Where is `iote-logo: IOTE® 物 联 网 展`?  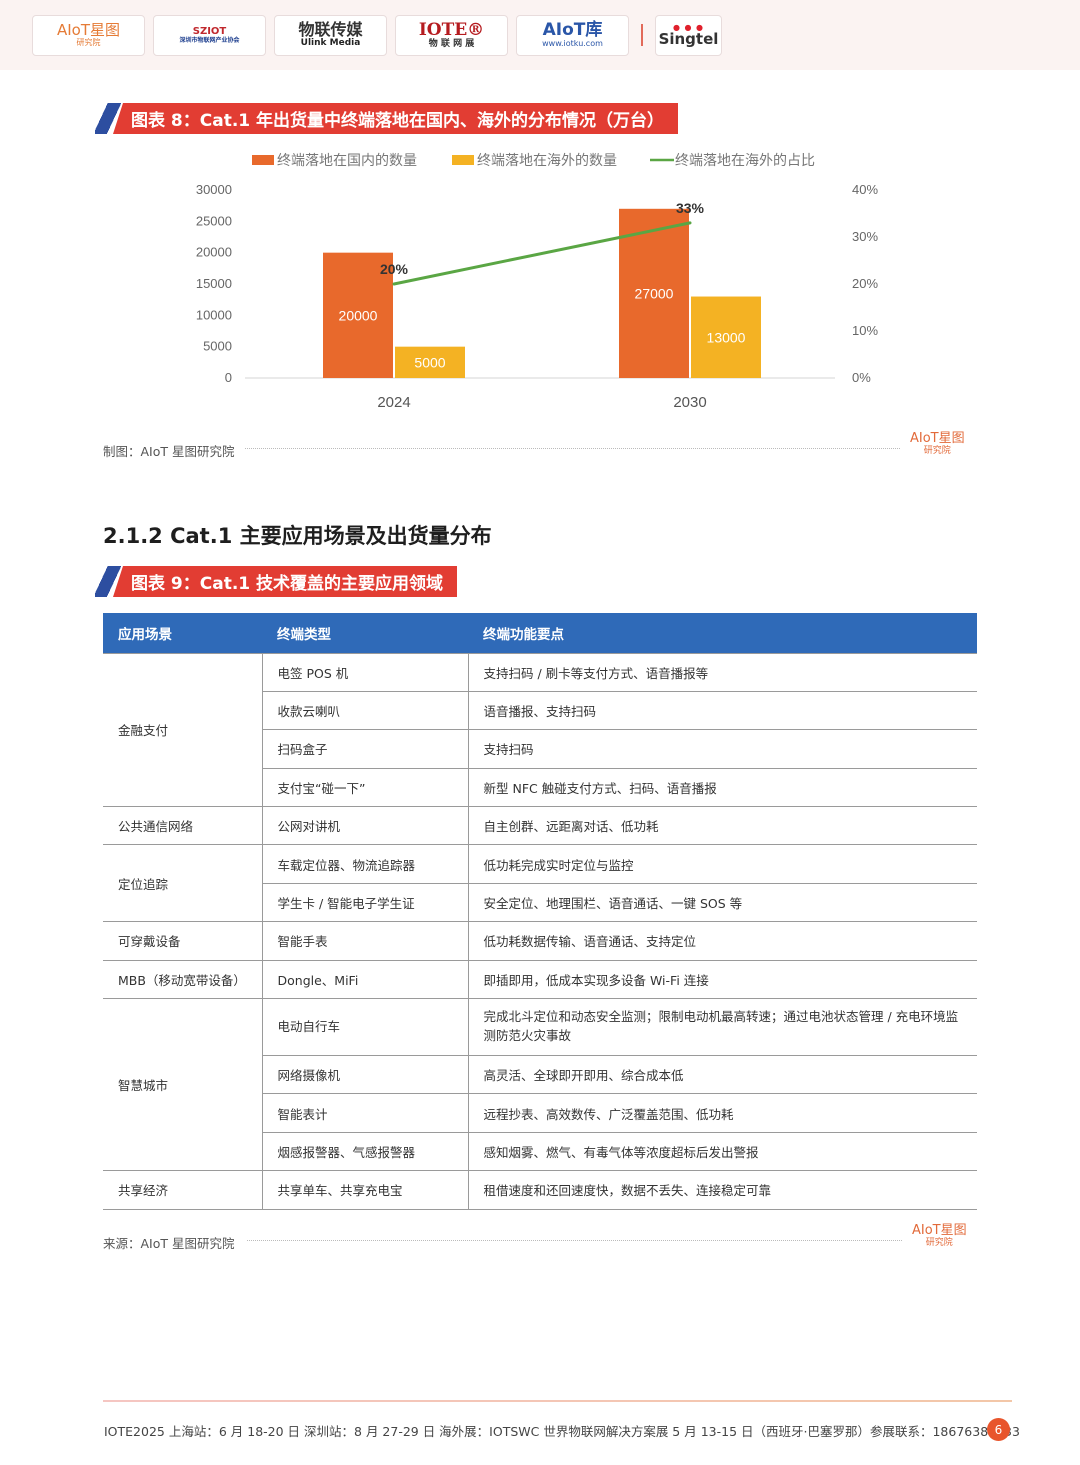 iote-logo: IOTE® 物 联 网 展 is located at coordinates (451, 35).